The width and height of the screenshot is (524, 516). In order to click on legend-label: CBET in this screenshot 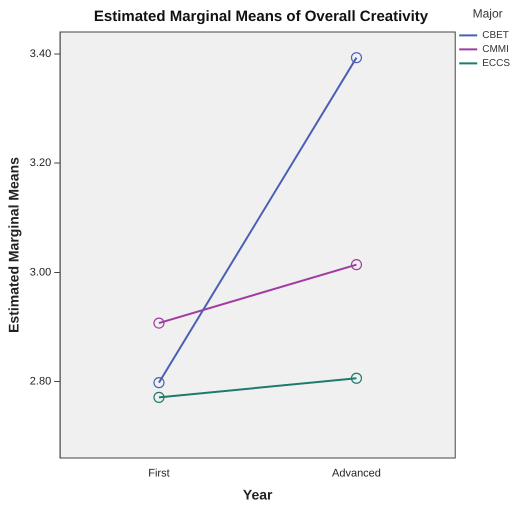, I will do `click(495, 36)`.